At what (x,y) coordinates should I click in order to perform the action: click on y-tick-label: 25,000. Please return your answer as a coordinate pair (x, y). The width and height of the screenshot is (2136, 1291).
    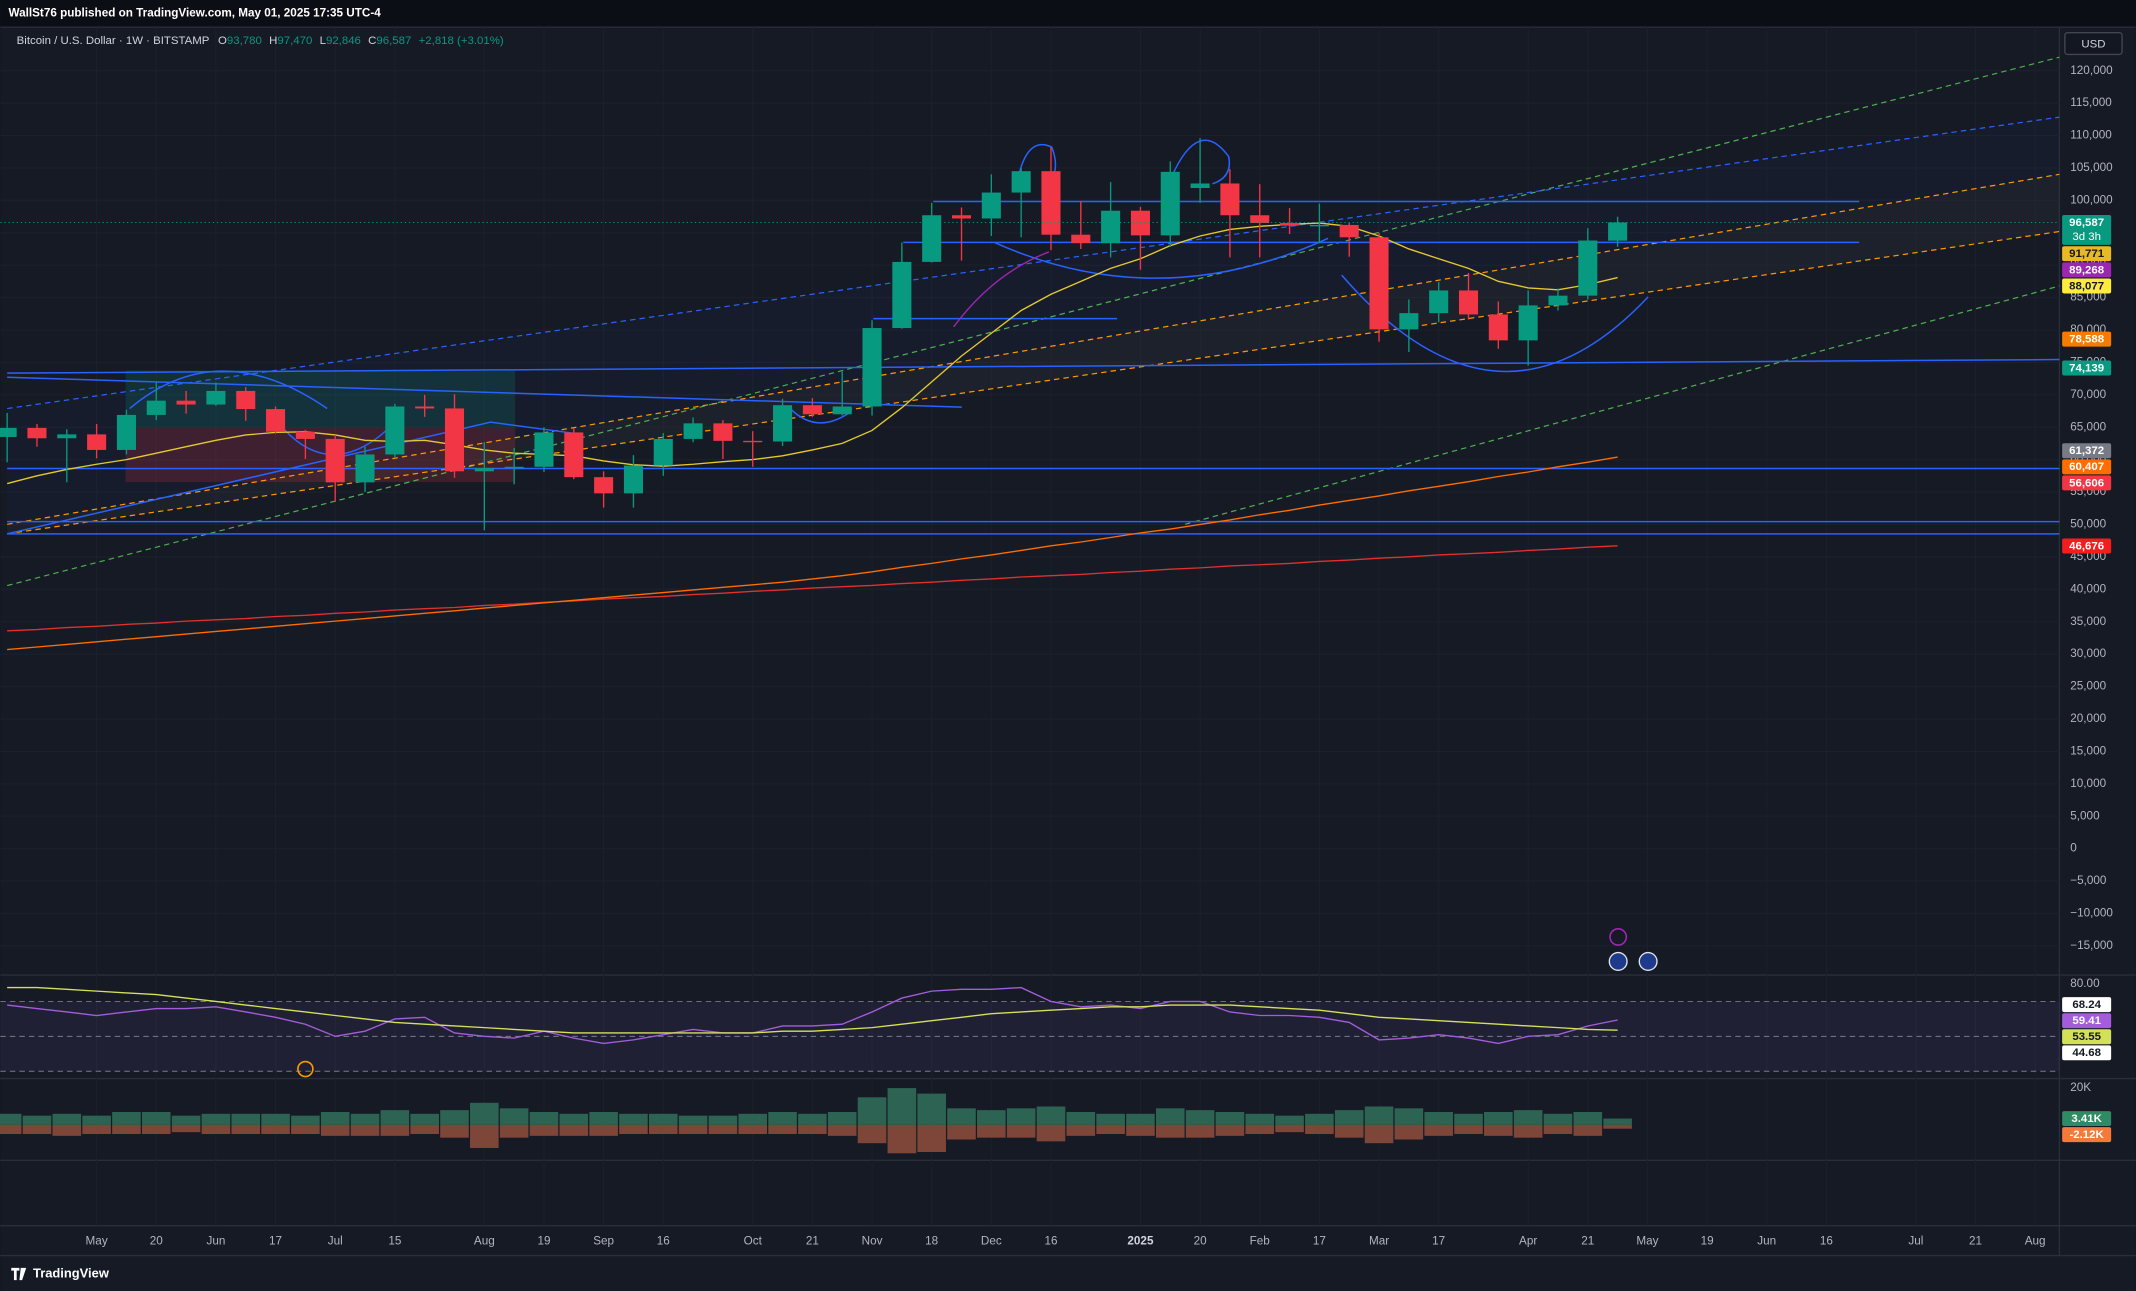
    Looking at the image, I should click on (2088, 686).